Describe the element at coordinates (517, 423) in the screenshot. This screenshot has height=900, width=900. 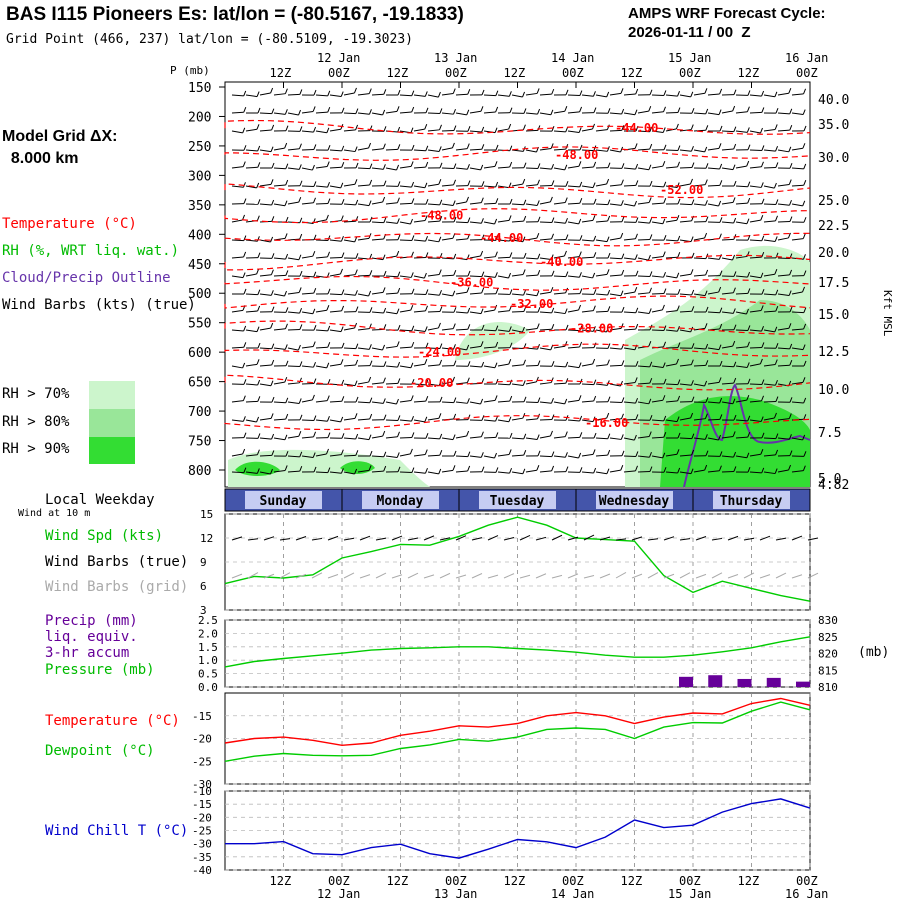
I see `temperature-contour` at that location.